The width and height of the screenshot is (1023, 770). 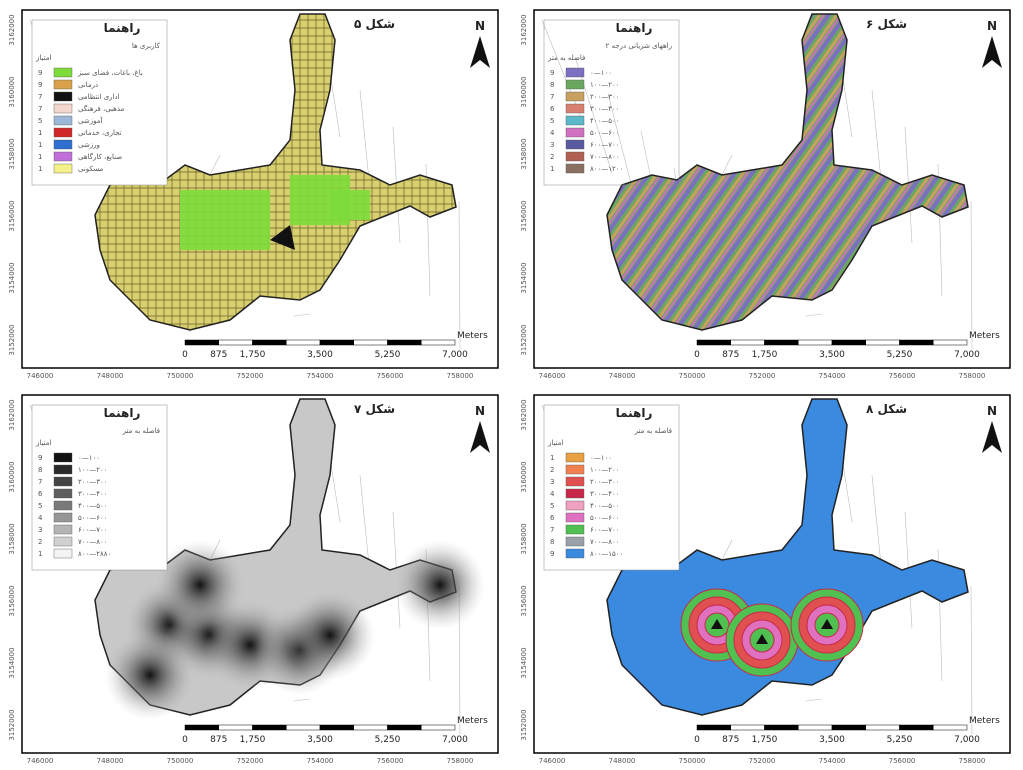 What do you see at coordinates (40, 121) in the screenshot?
I see `legend-score: 5` at bounding box center [40, 121].